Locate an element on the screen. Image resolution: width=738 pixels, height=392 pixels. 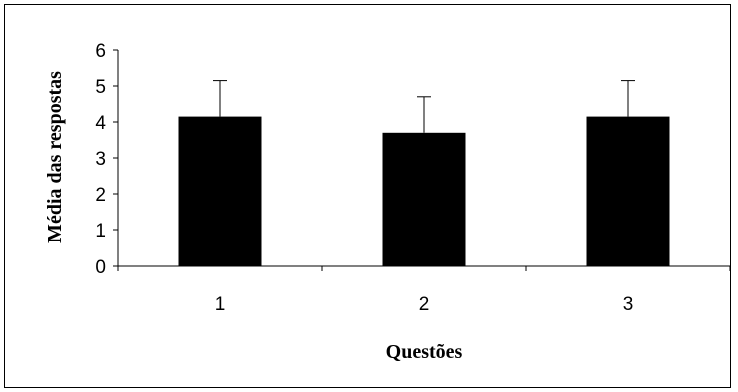
y-tick-label: 4 is located at coordinates (100, 123).